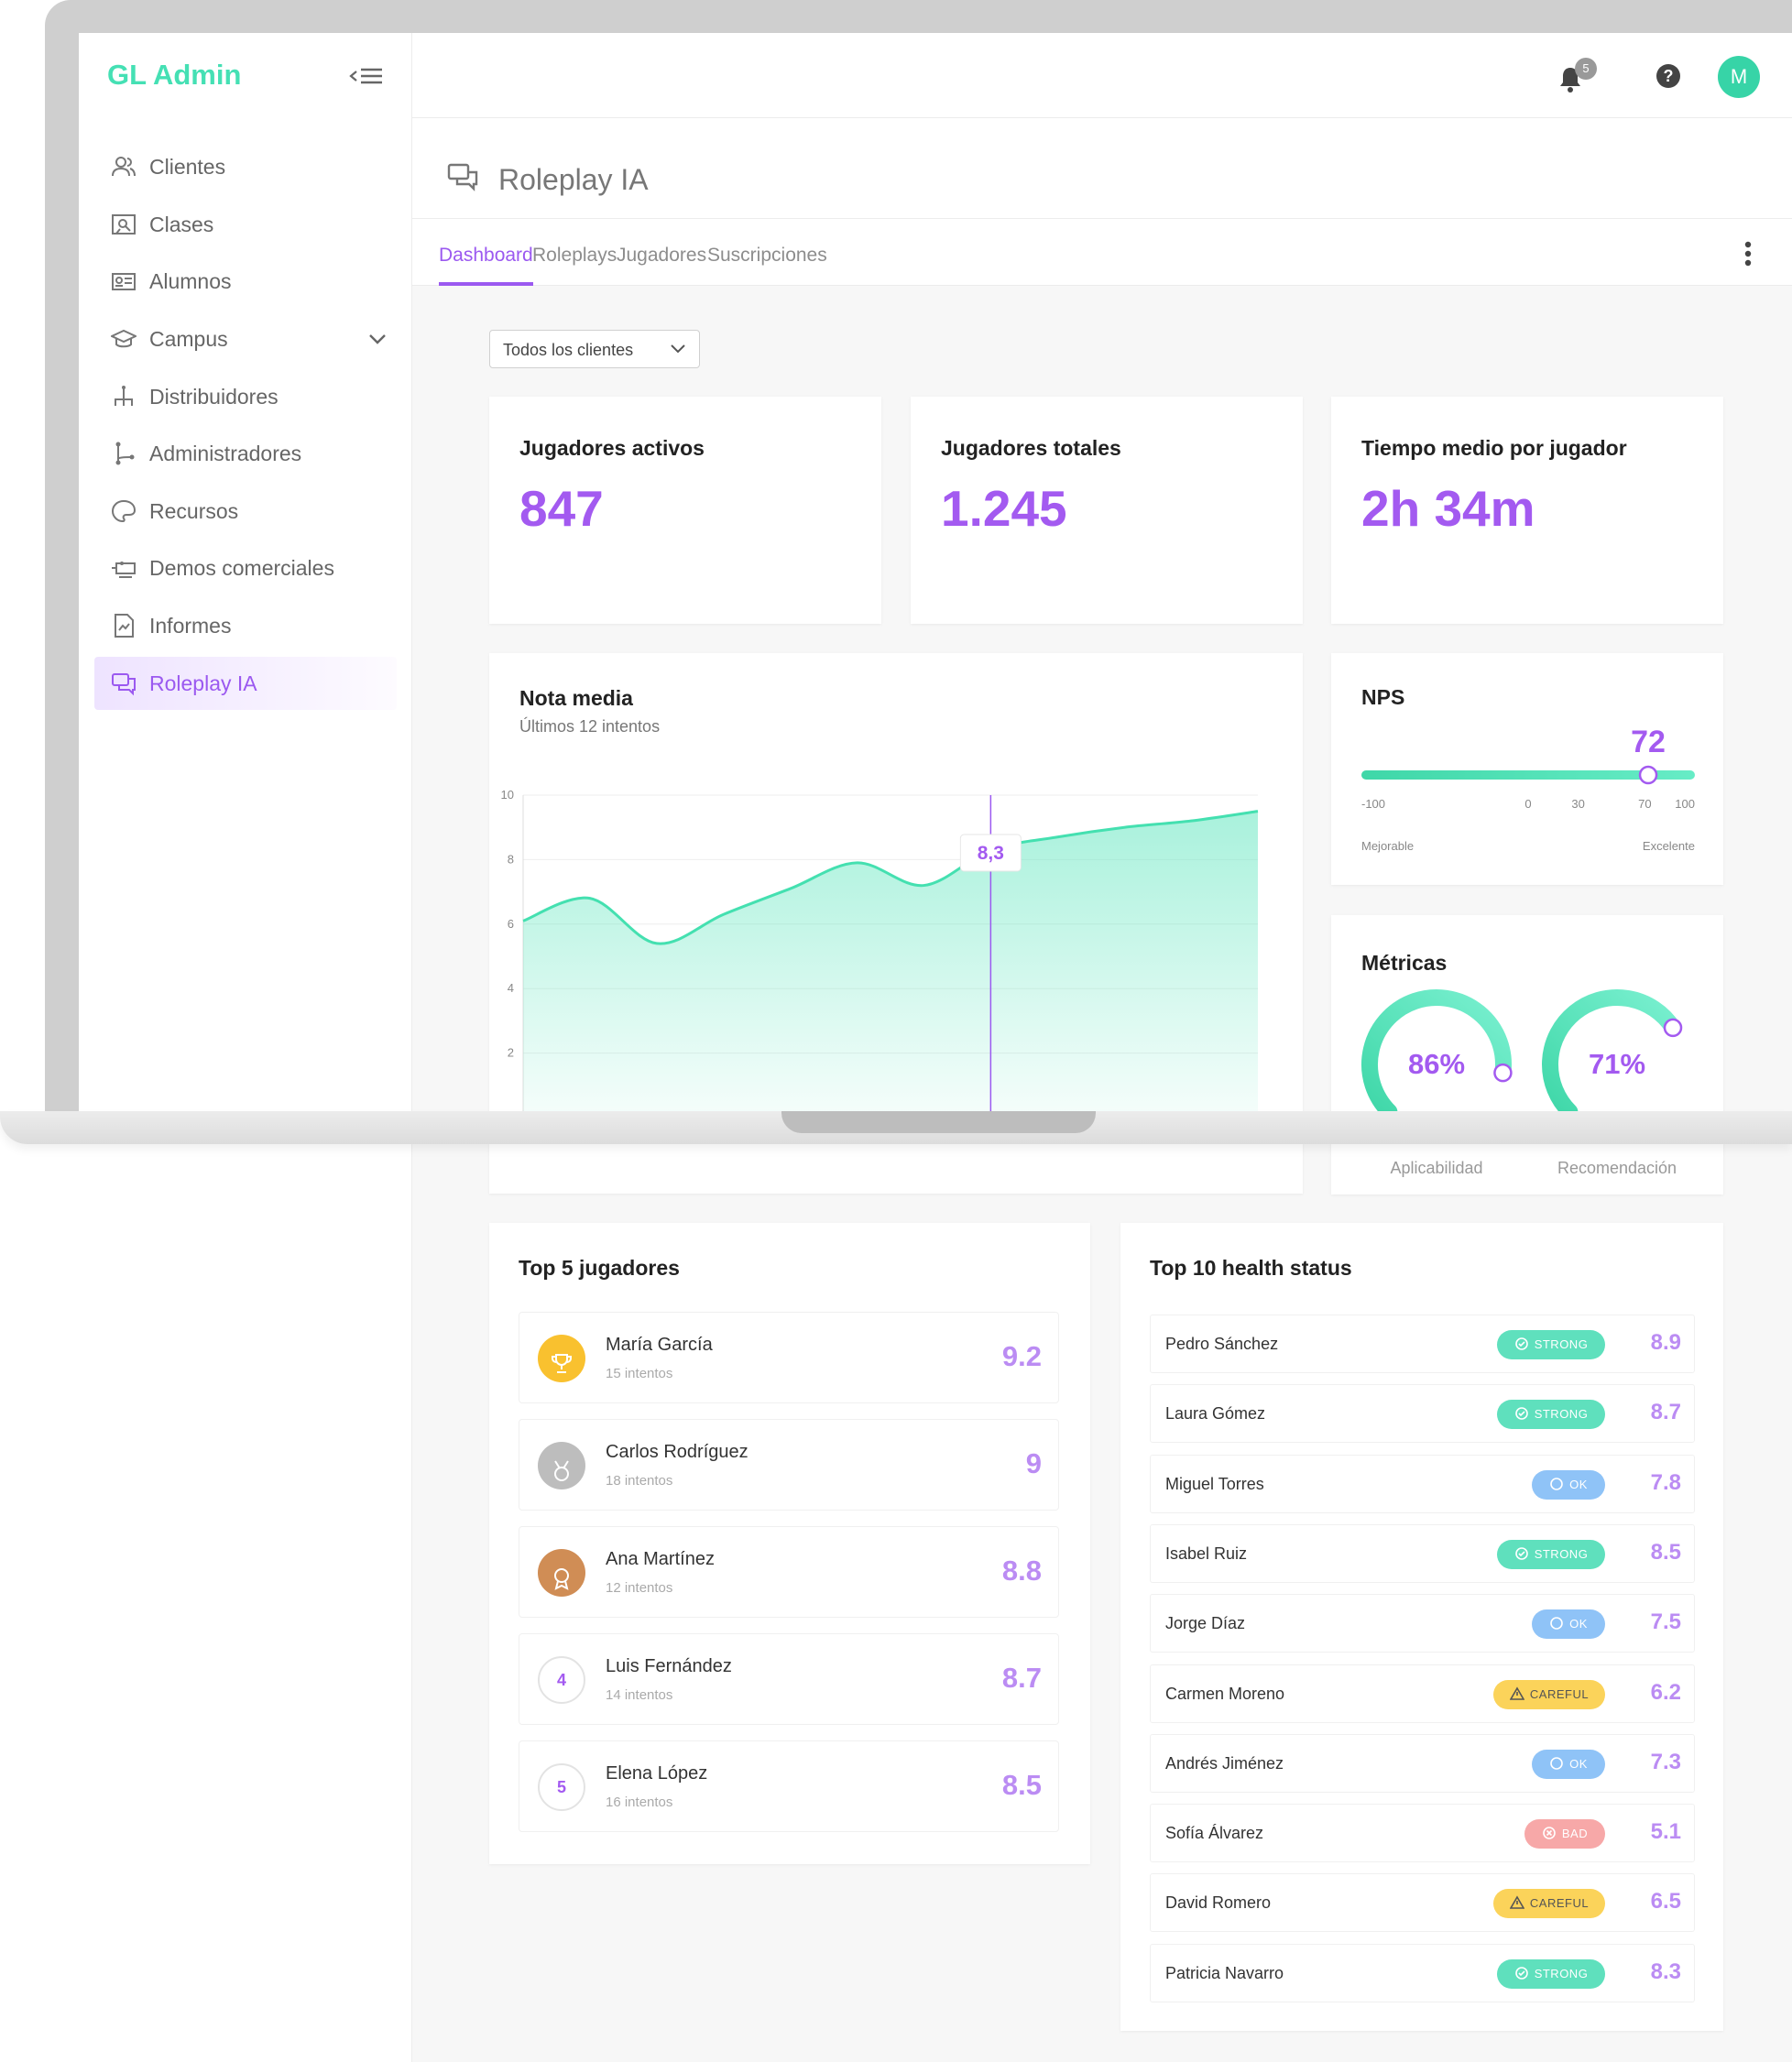 The image size is (1792, 2062). What do you see at coordinates (246, 281) in the screenshot?
I see `sidebar-item-alumnos: Alumnos` at bounding box center [246, 281].